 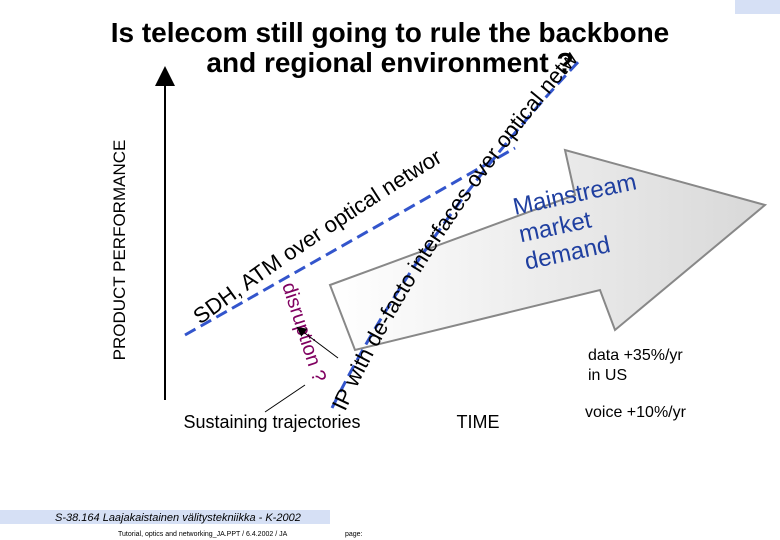 What do you see at coordinates (285, 398) in the screenshot?
I see `sustaining-pointer` at bounding box center [285, 398].